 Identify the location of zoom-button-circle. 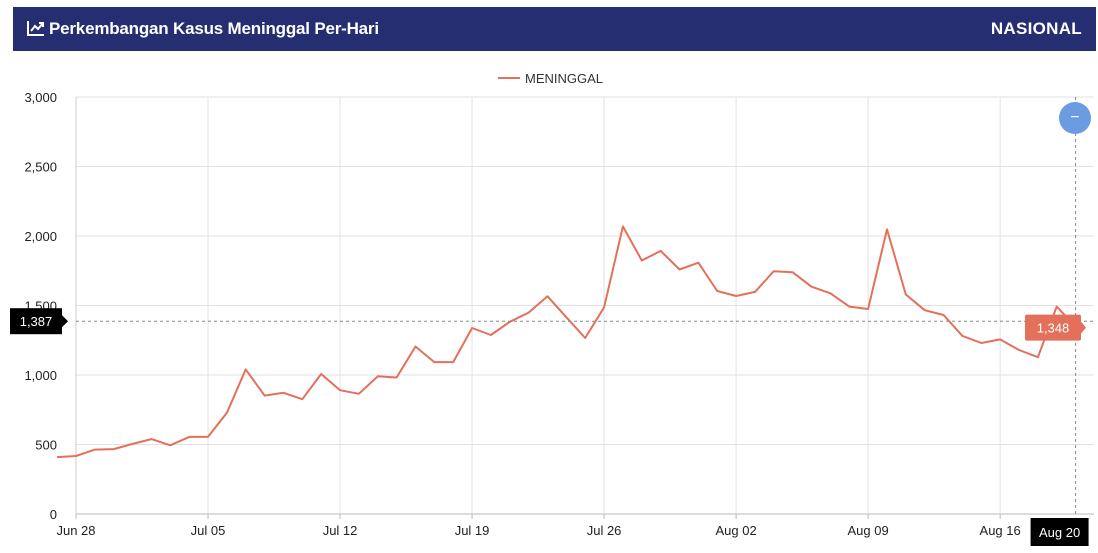
(1075, 118).